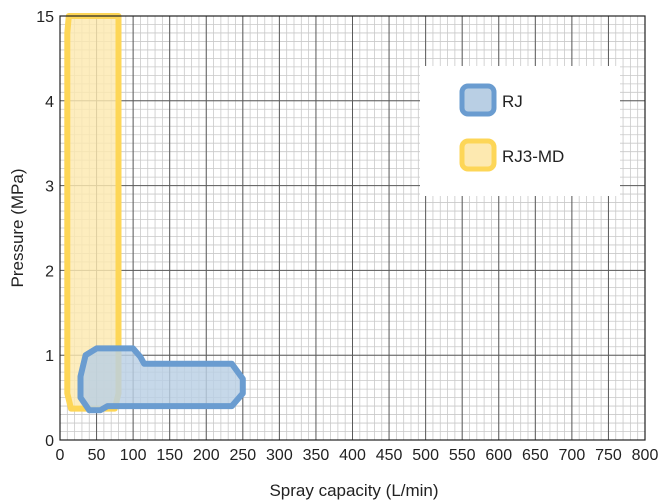 Image resolution: width=664 pixels, height=504 pixels. I want to click on y-axis-title: Pressure (MPa), so click(17, 227).